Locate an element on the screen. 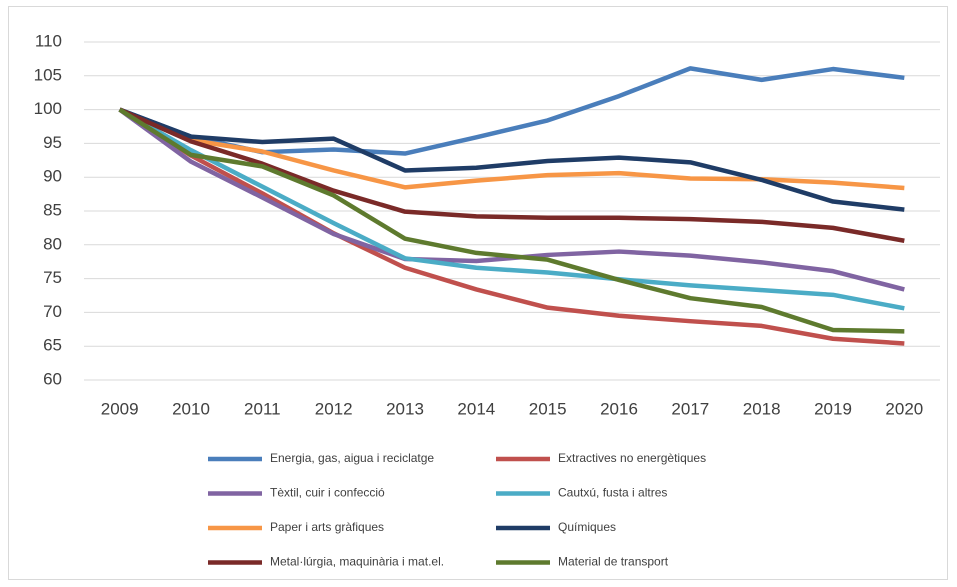  y-tick-label: 90 is located at coordinates (52, 176).